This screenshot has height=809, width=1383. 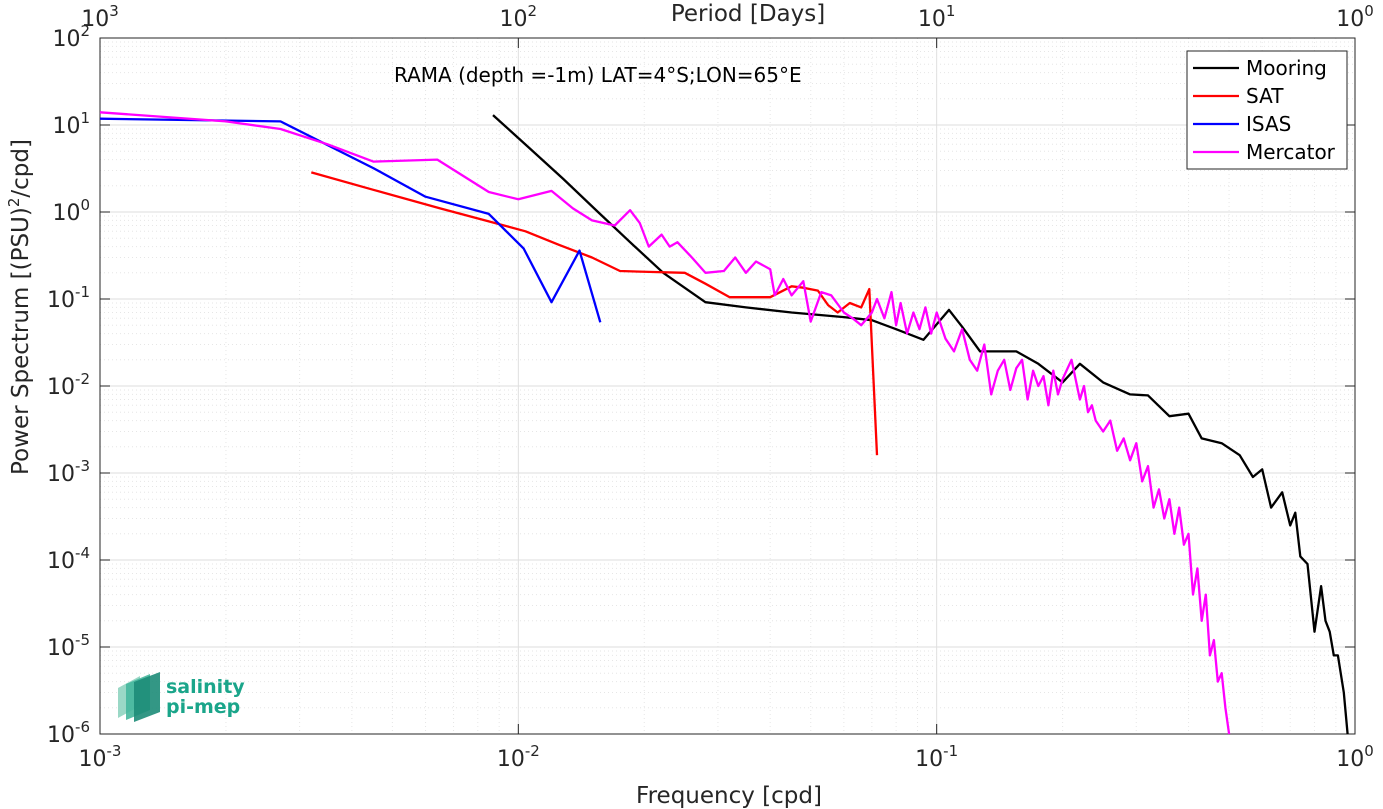 I want to click on top-tick-label: 10¹, so click(x=937, y=17).